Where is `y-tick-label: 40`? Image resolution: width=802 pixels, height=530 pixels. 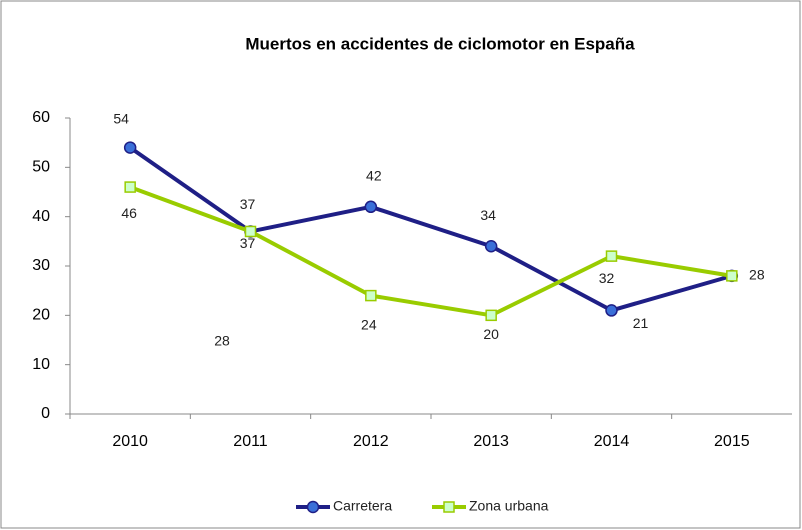
y-tick-label: 40 is located at coordinates (41, 216).